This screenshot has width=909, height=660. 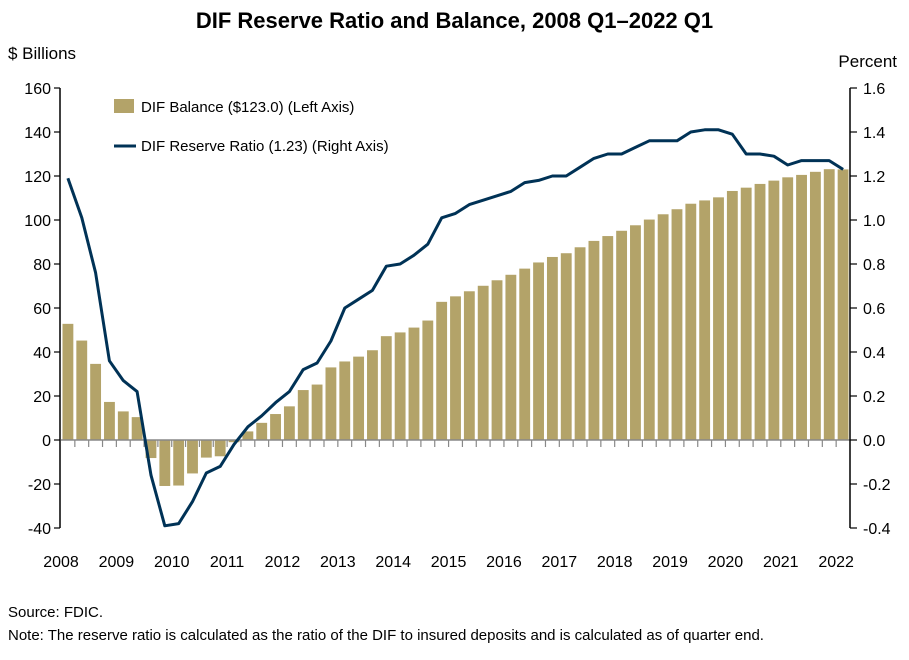 What do you see at coordinates (39, 529) in the screenshot?
I see `left-y-tick-label: -40` at bounding box center [39, 529].